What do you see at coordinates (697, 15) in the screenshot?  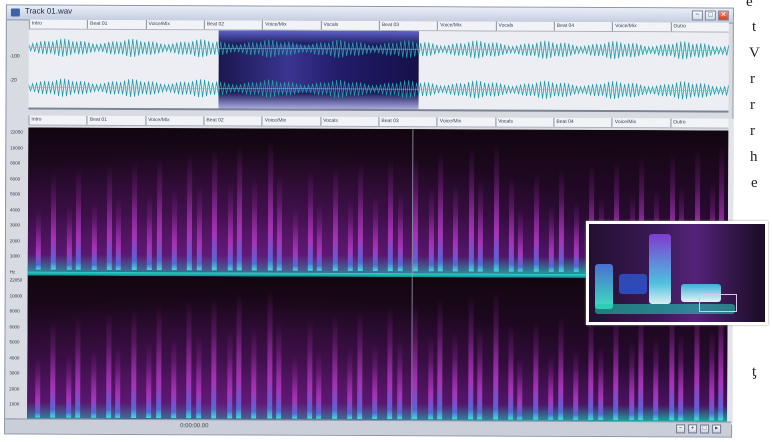 I see `minimize-button: −` at bounding box center [697, 15].